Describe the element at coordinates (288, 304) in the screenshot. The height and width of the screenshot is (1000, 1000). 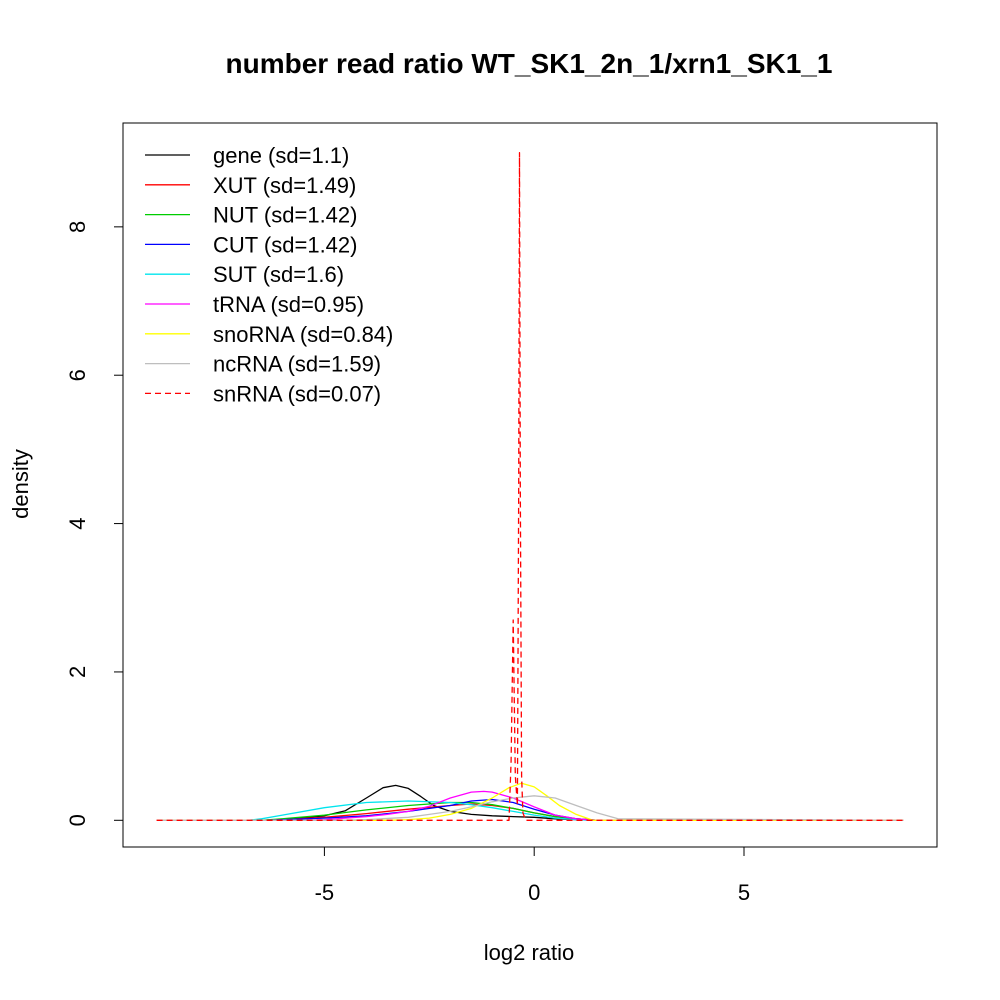
I see `legend-label-5: tRNA (sd=0.95)` at that location.